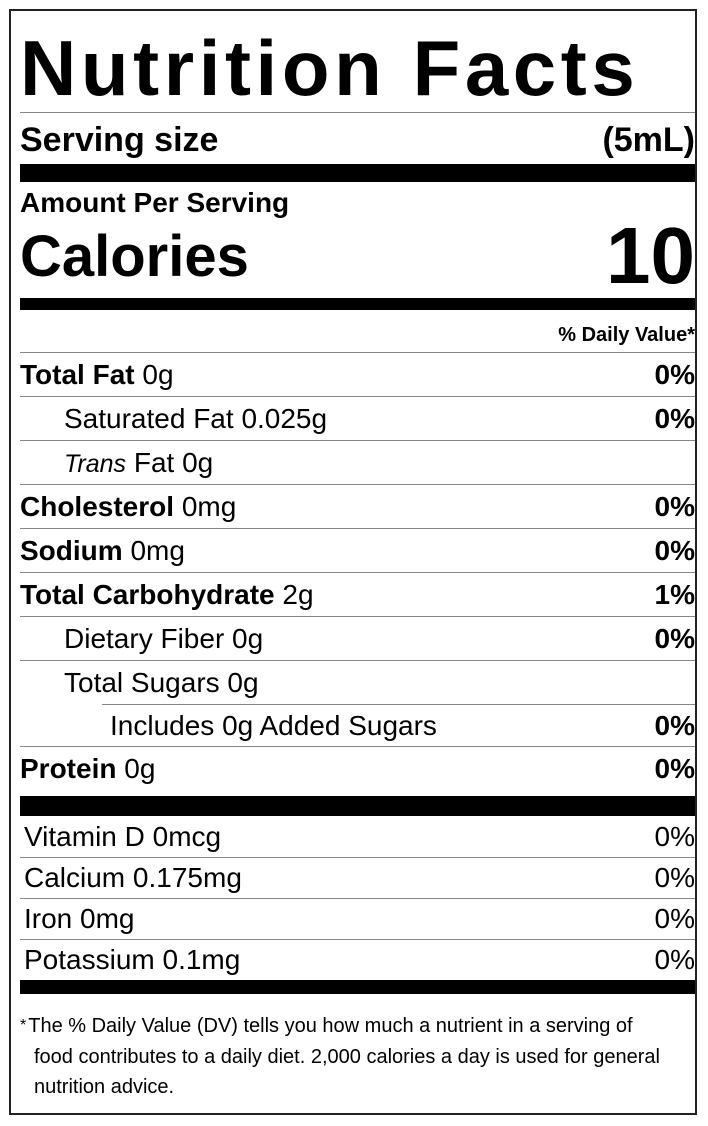  I want to click on vitamin-name: Potassium, so click(89, 959).